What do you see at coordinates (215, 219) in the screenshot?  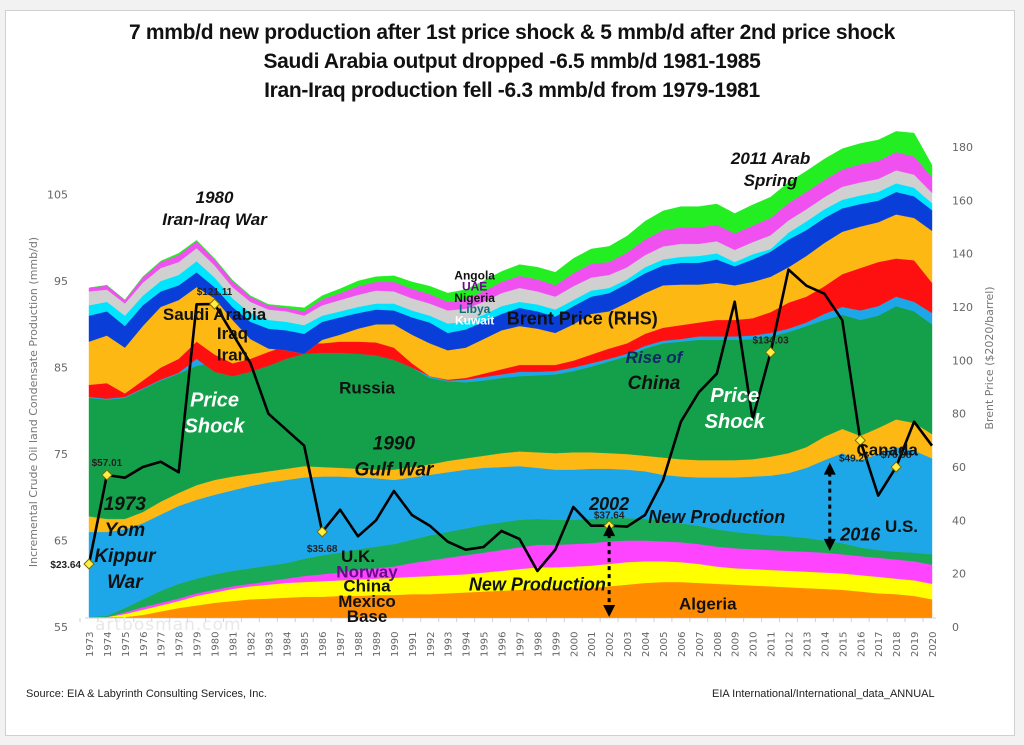 I see `annotation-iran-iraq-war: Iran-Iraq War` at bounding box center [215, 219].